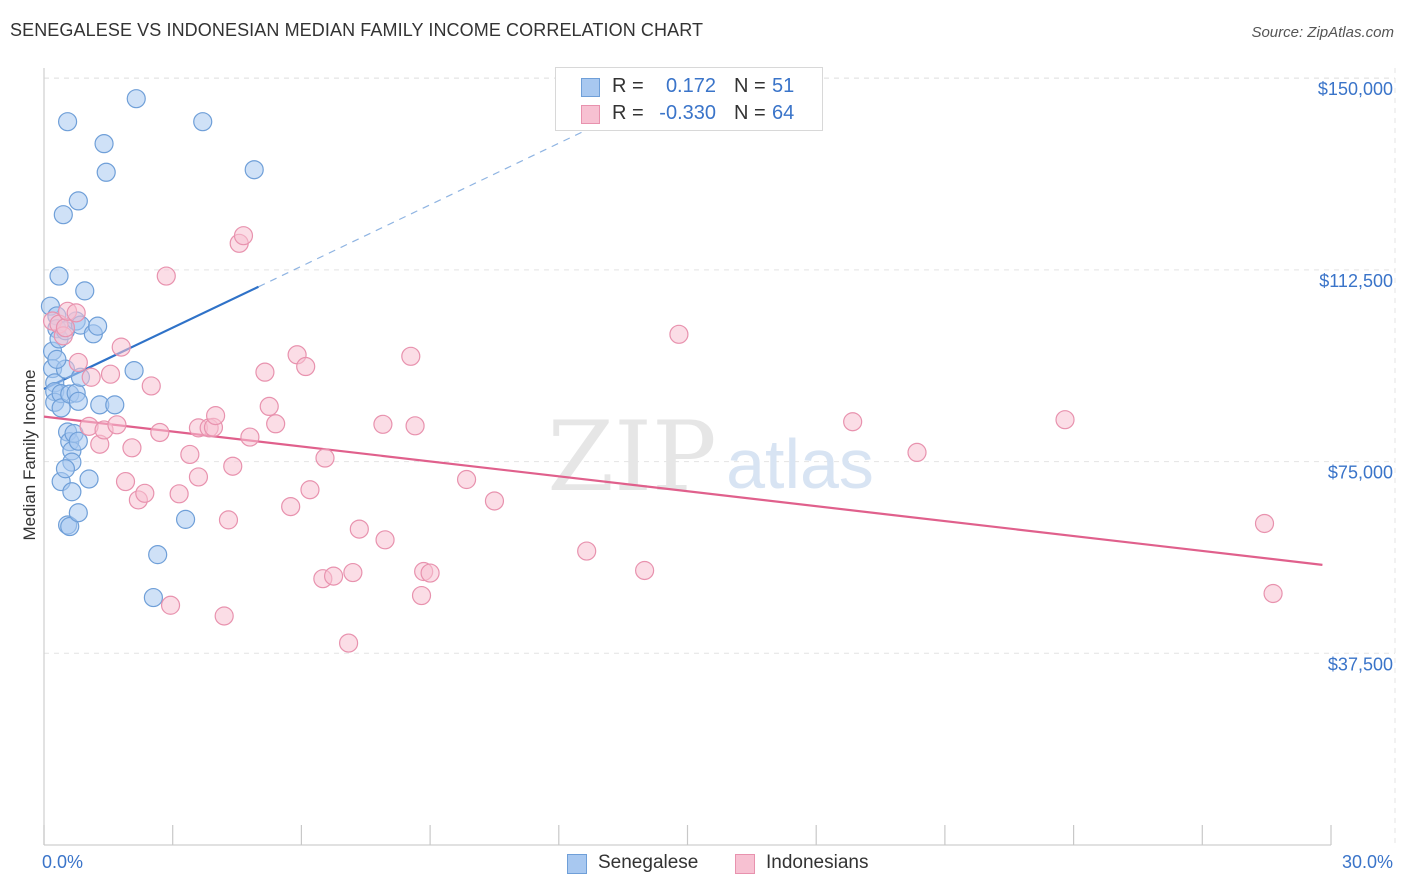 This screenshot has height=892, width=1406. What do you see at coordinates (1360, 664) in the screenshot?
I see `y-tick-label: $37,500` at bounding box center [1360, 664].